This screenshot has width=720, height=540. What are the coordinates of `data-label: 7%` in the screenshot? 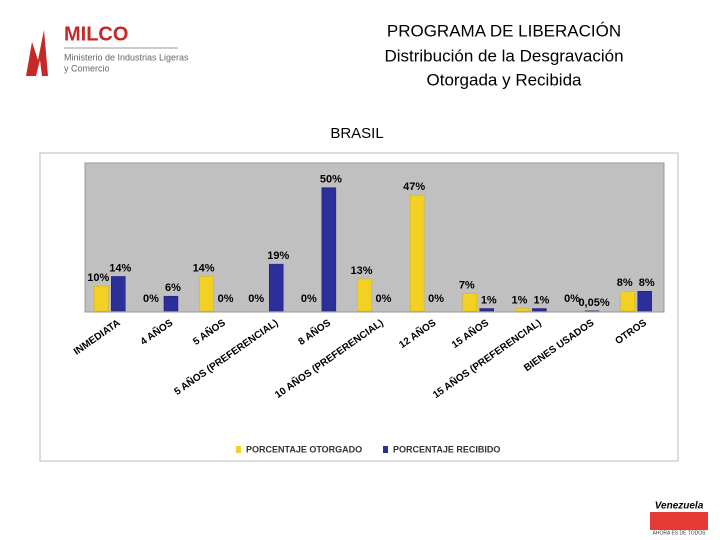 It's located at (467, 286).